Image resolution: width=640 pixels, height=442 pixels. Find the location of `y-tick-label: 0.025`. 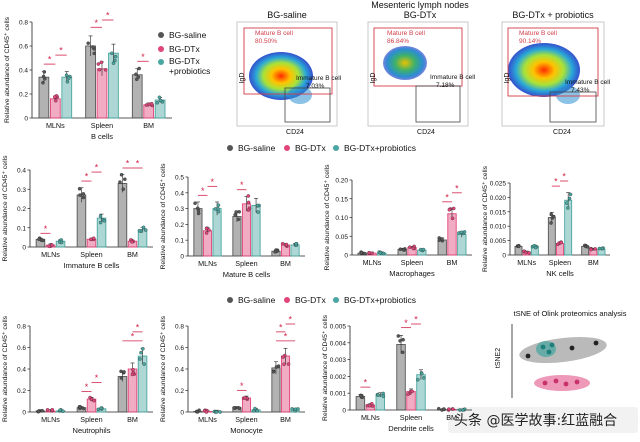

y-tick-label: 0.025 is located at coordinates (498, 184).